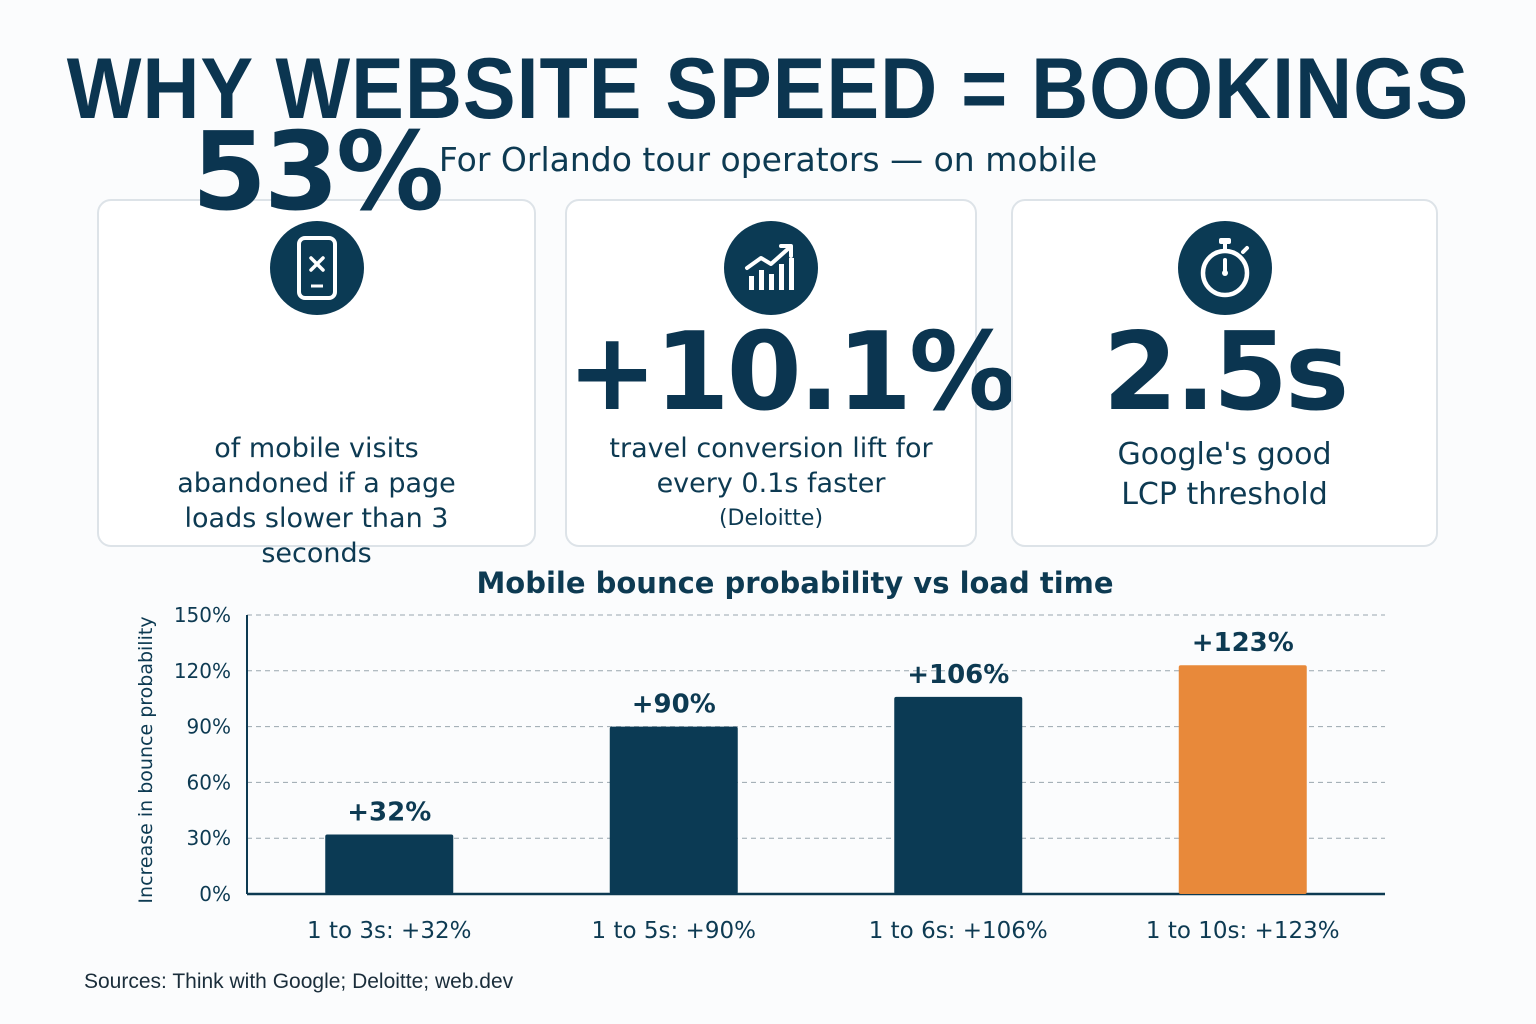  I want to click on bar-data-label: +90%, so click(674, 705).